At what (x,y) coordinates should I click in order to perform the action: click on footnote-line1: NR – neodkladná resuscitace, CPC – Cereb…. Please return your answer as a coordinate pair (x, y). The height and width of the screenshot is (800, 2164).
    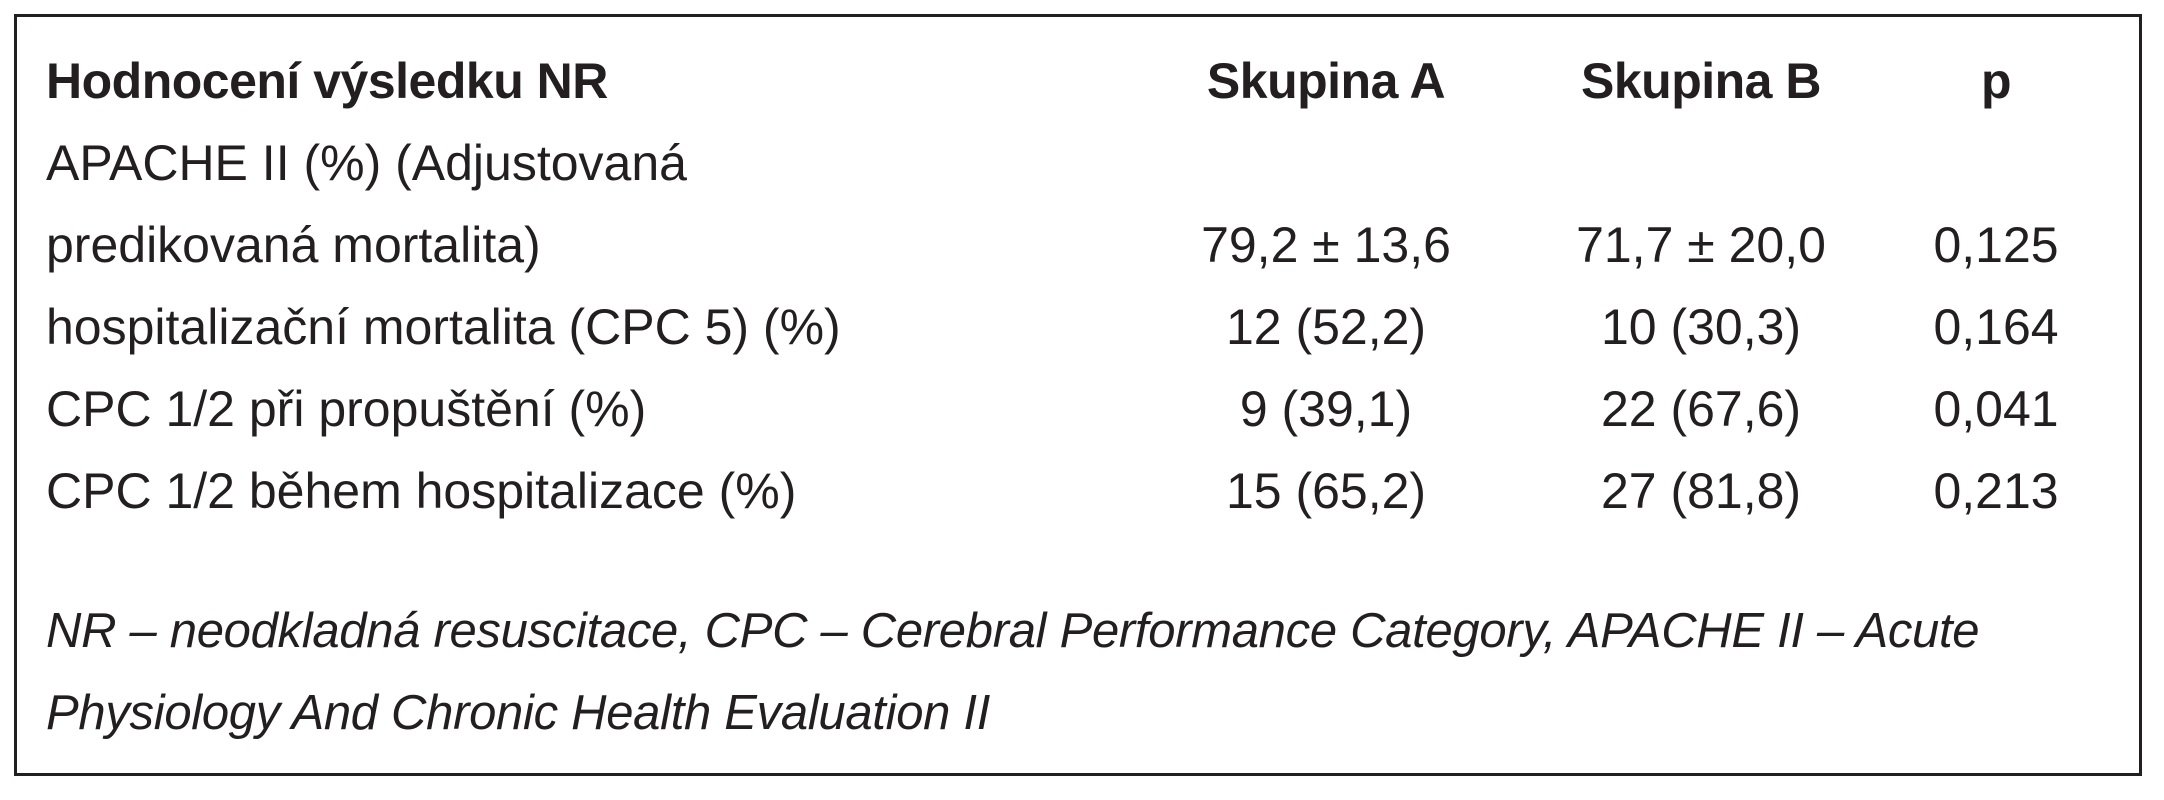
    Looking at the image, I should click on (1013, 631).